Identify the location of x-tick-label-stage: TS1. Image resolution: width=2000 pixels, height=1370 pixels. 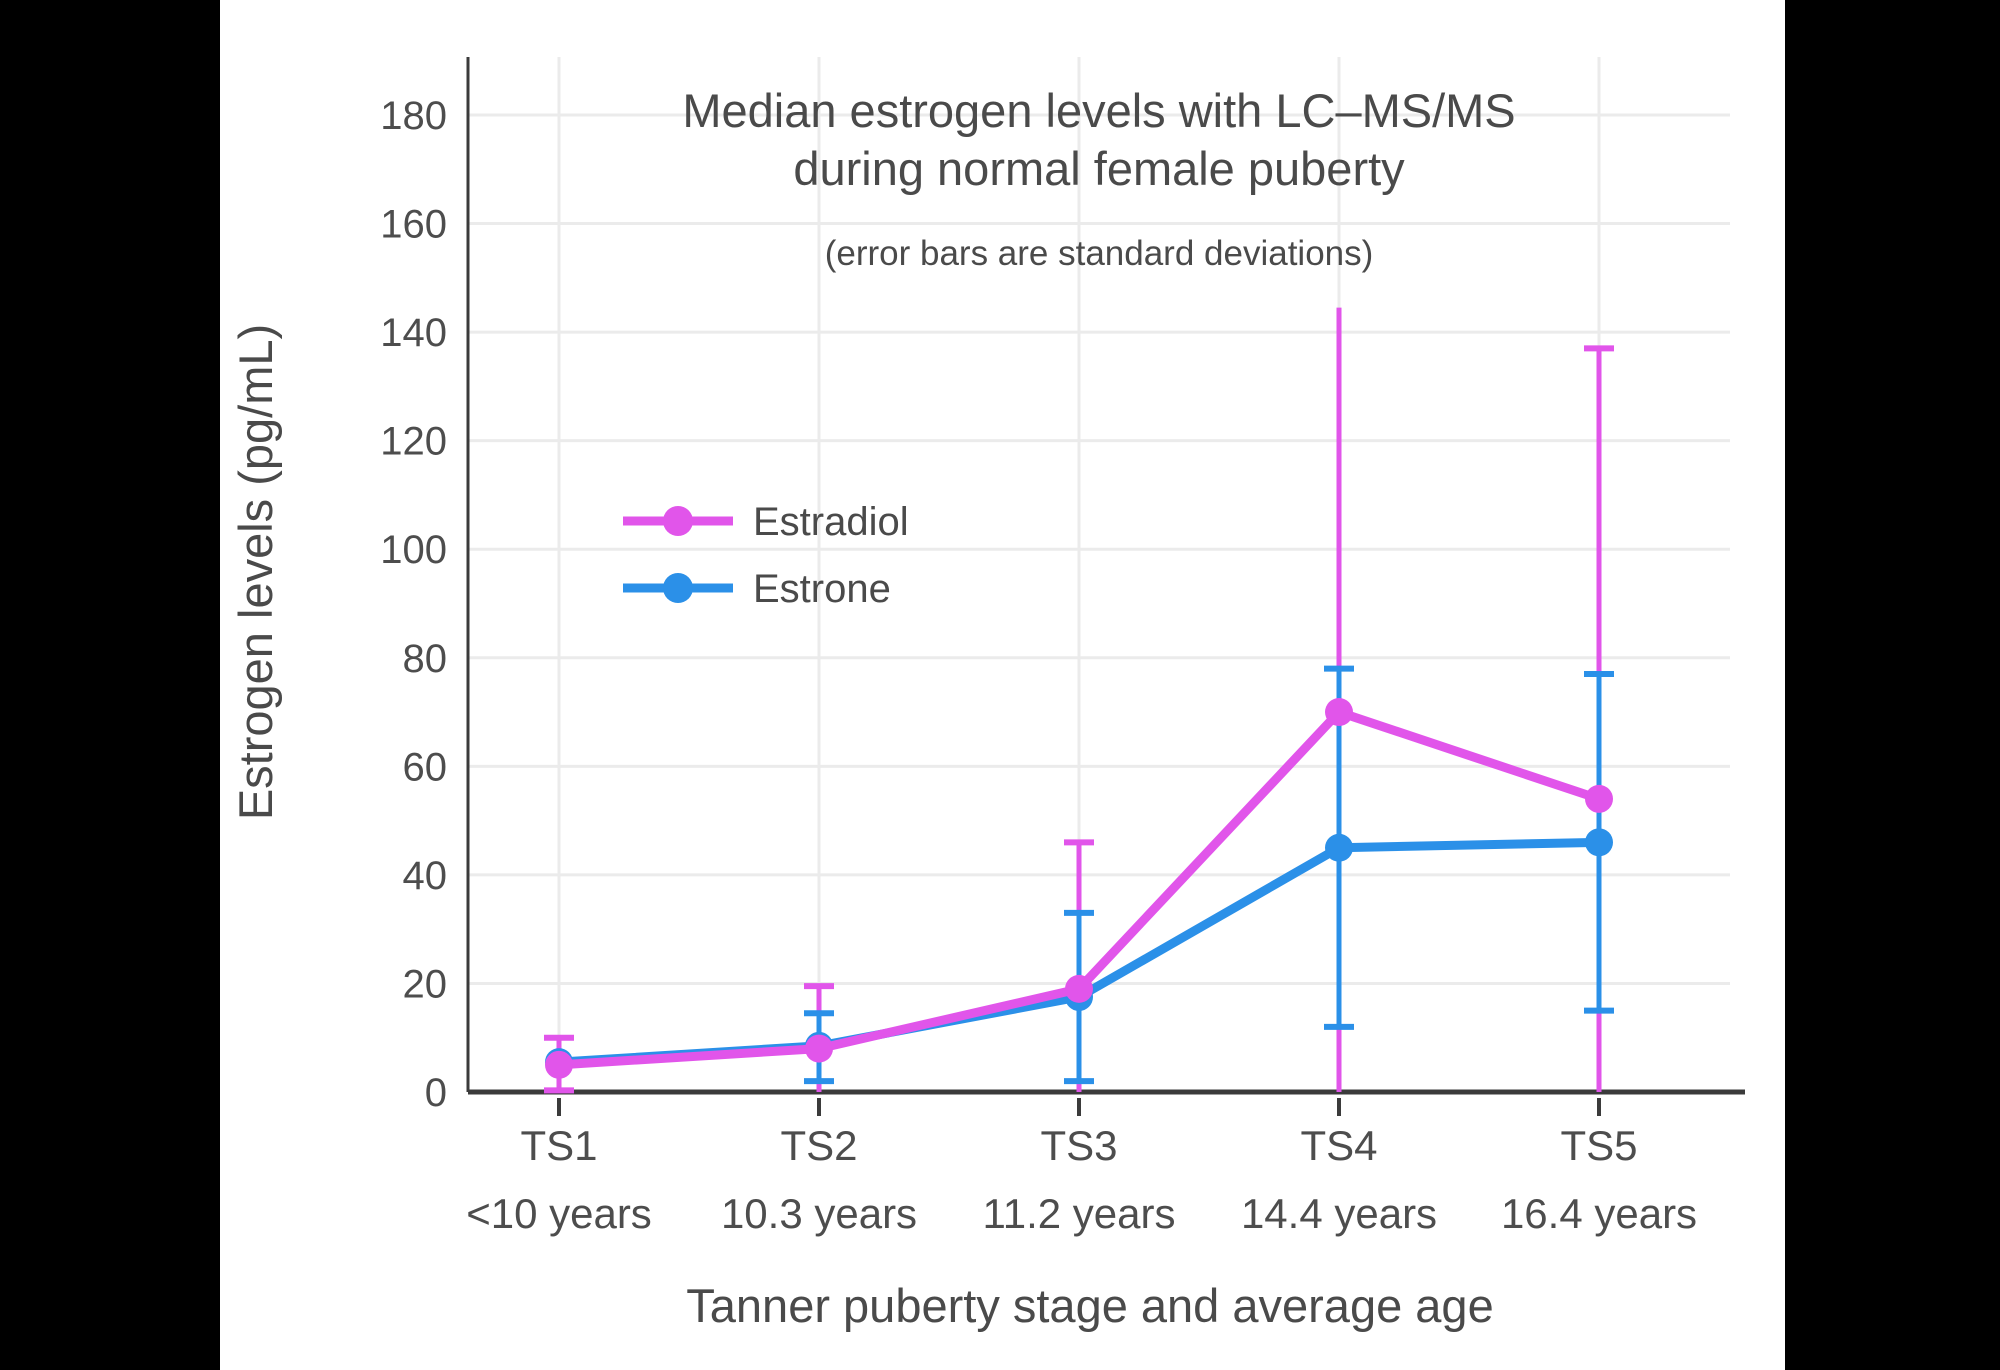
(558, 1145).